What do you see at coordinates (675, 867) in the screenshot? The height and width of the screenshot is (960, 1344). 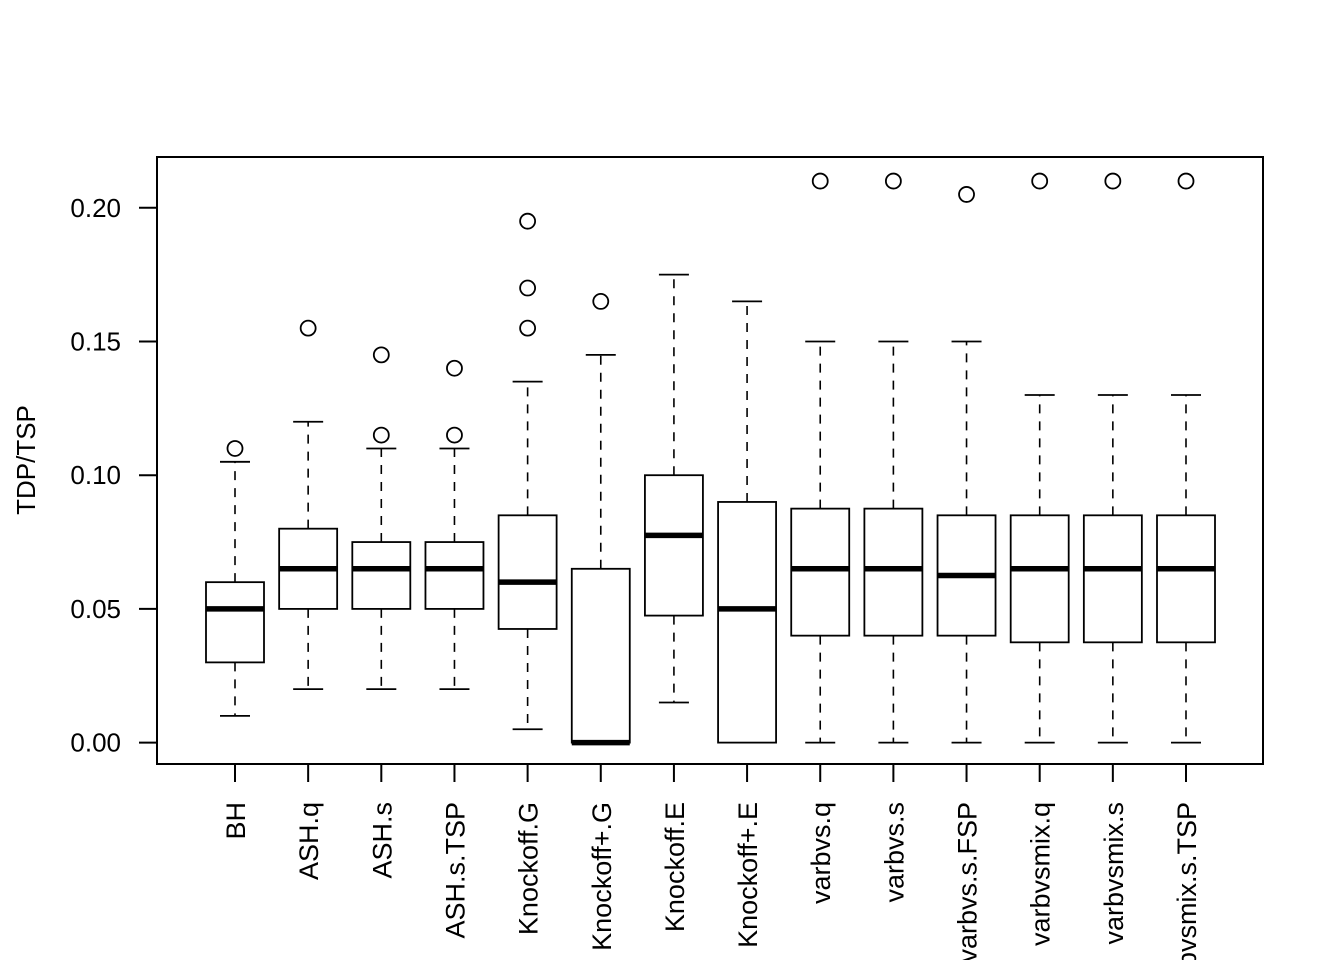 I see `x-tick-label: Knockoff.E` at bounding box center [675, 867].